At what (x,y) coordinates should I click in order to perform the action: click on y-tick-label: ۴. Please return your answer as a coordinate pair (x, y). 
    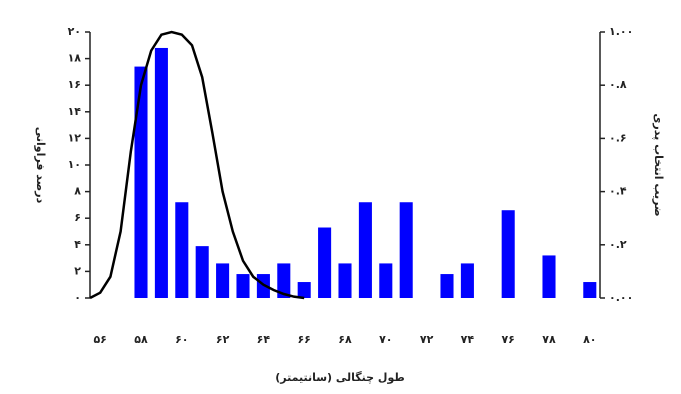
    Looking at the image, I should click on (77, 244).